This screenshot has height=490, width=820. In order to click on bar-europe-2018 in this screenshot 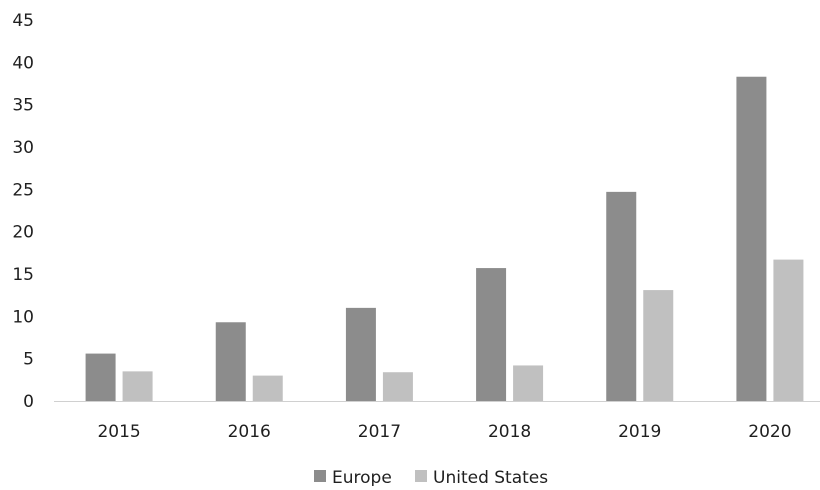, I will do `click(491, 334)`.